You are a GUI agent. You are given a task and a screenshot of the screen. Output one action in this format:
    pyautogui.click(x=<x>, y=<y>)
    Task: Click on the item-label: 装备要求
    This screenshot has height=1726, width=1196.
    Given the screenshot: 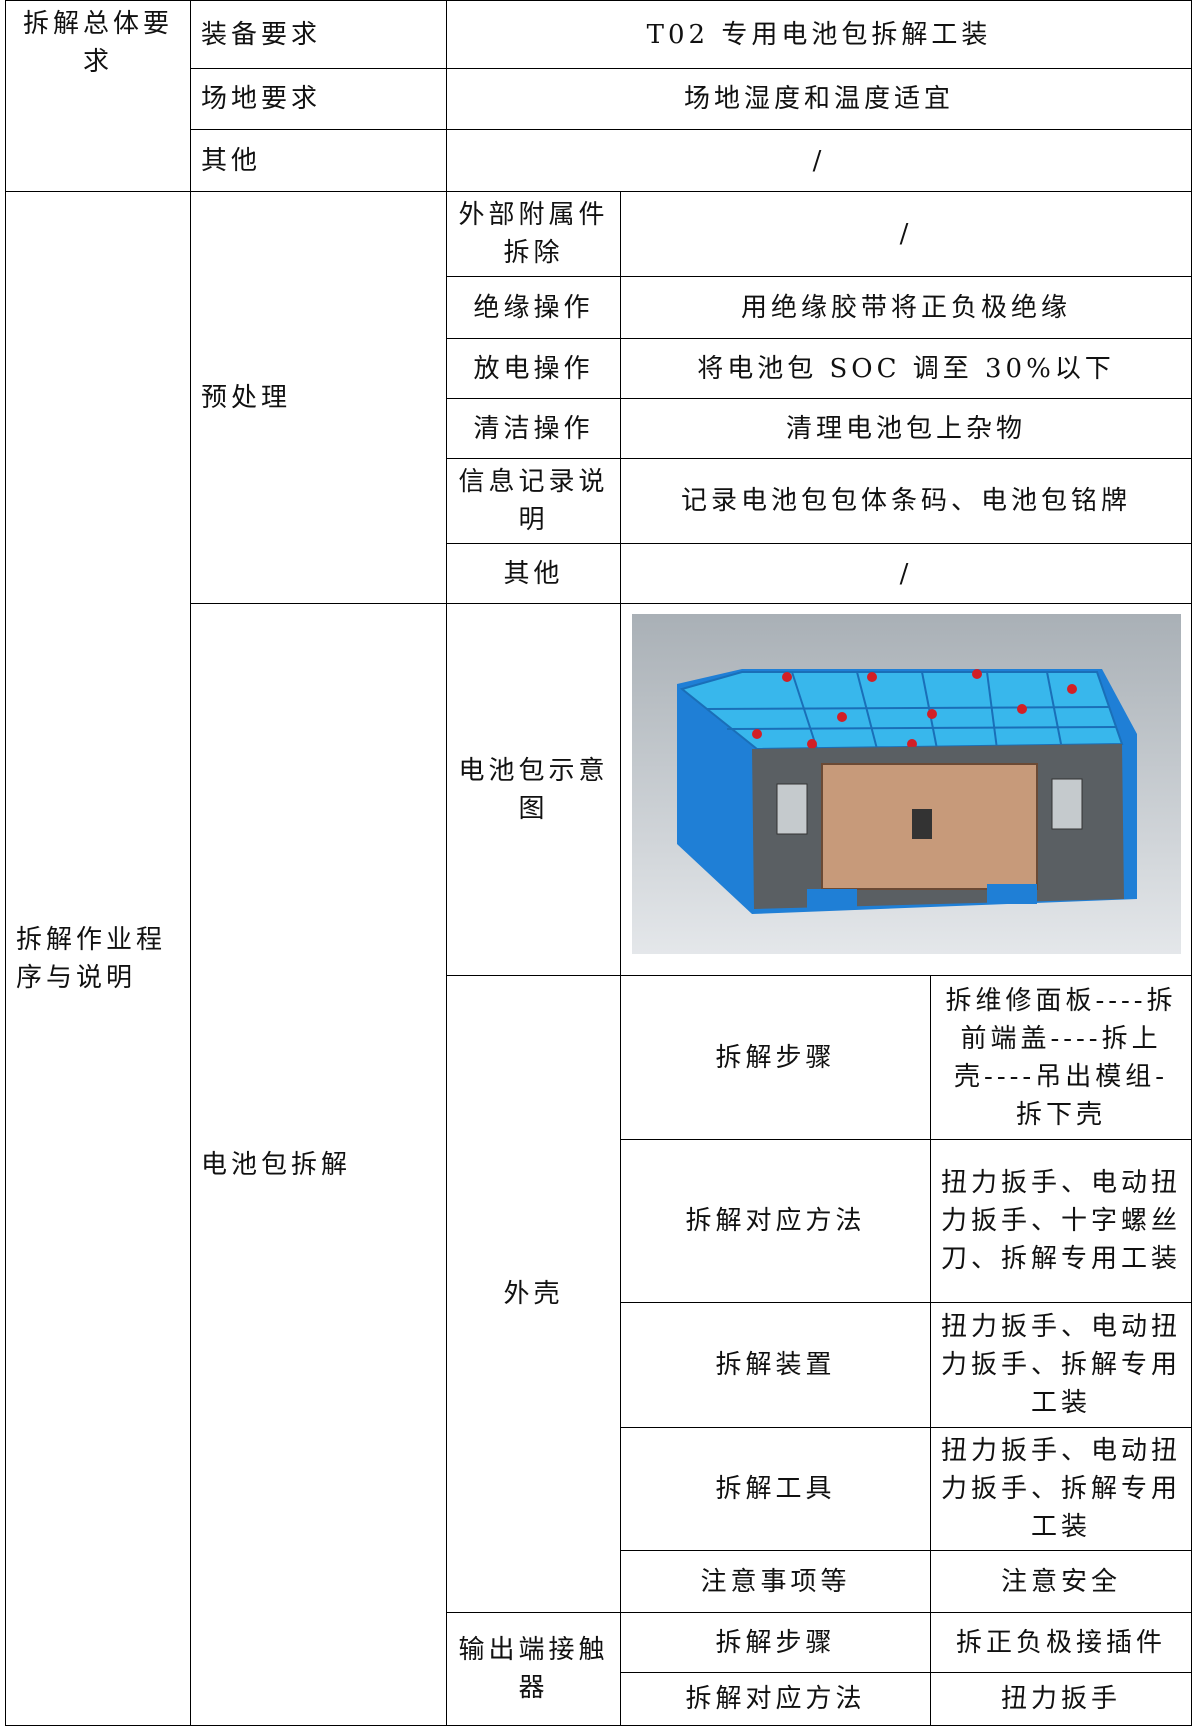 What is the action you would take?
    pyautogui.click(x=318, y=34)
    